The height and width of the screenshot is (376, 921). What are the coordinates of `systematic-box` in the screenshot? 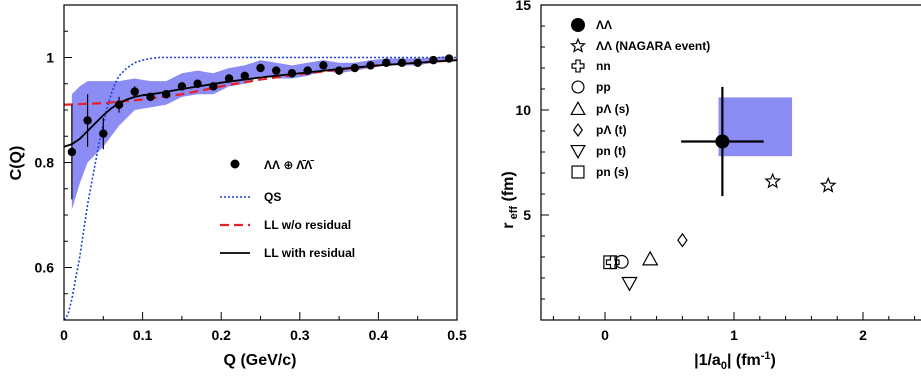 It's located at (755, 127).